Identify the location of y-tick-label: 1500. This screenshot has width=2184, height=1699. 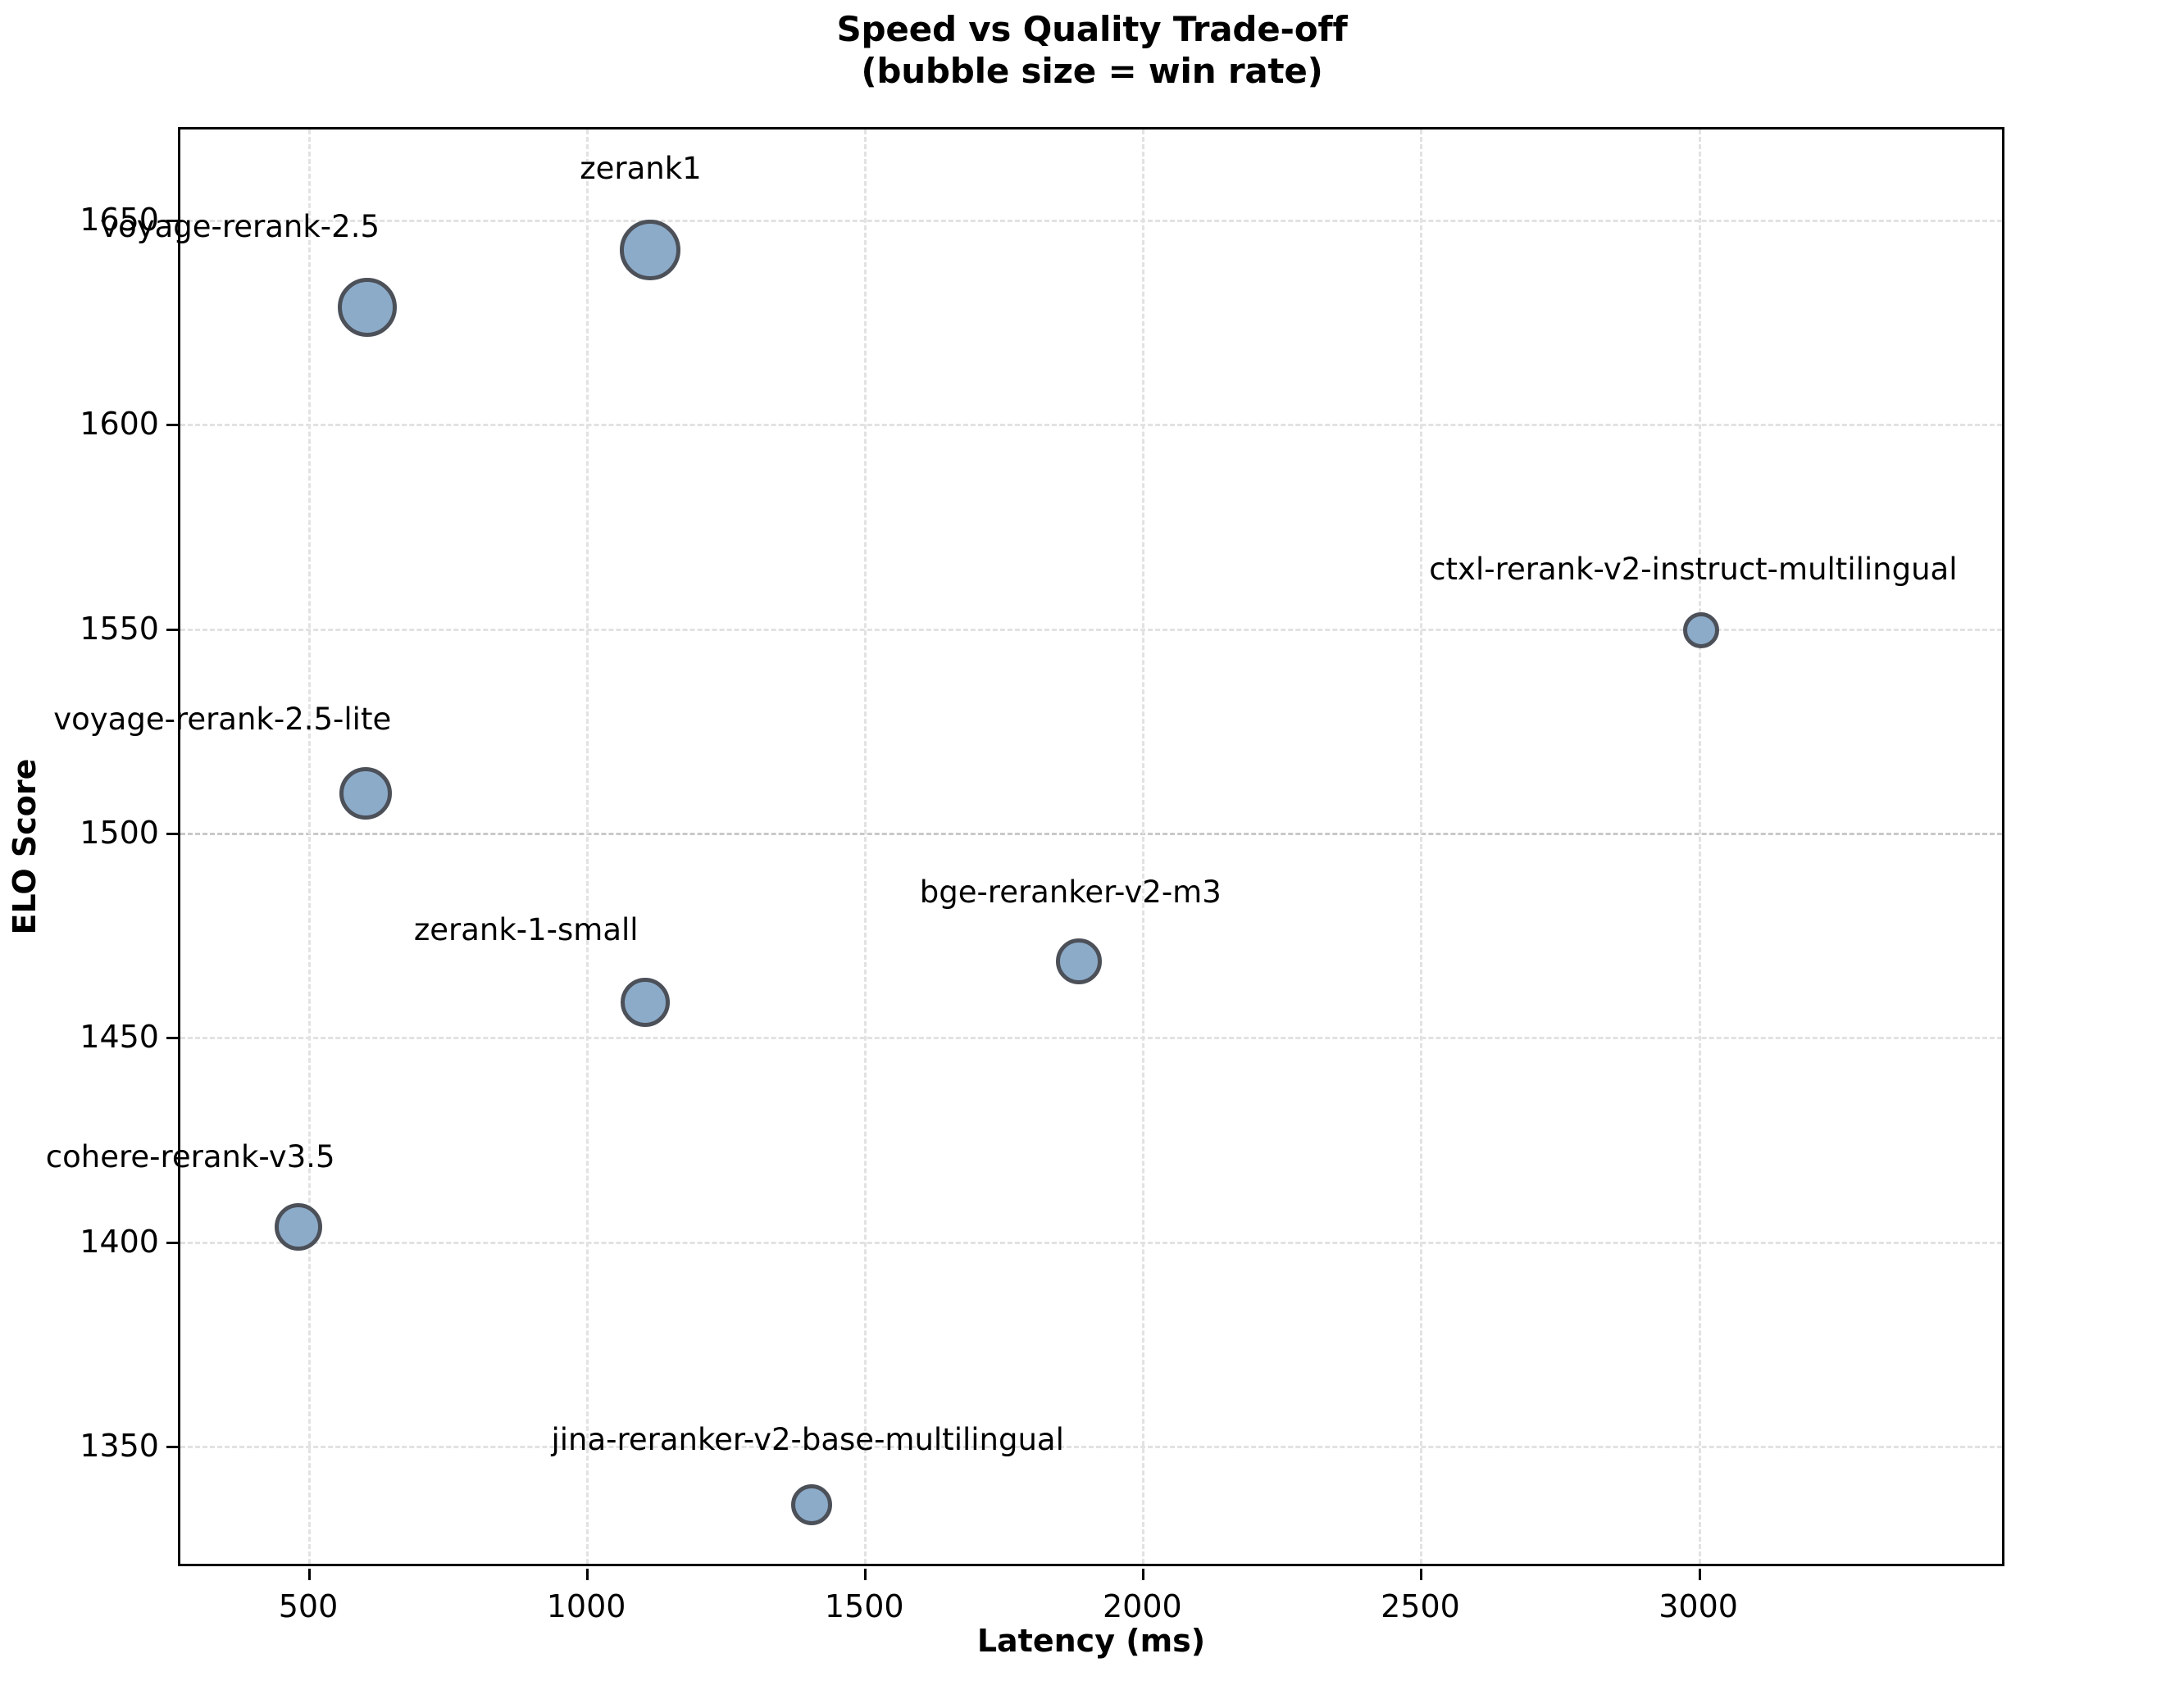
(119, 833).